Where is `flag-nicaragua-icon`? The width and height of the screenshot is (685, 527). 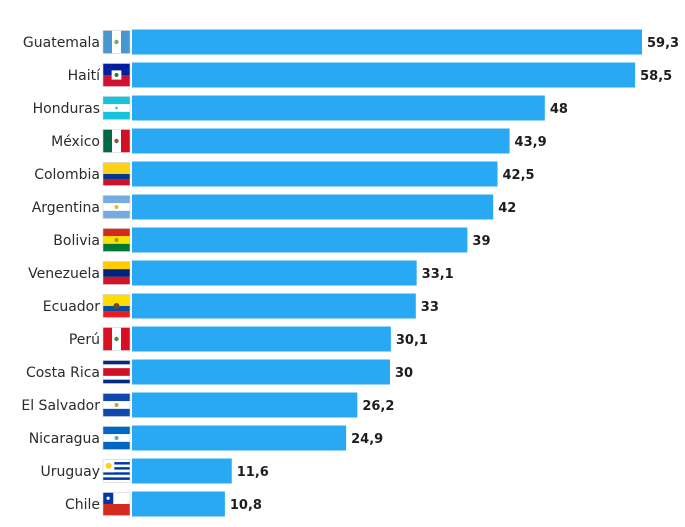
flag-nicaragua-icon is located at coordinates (116, 438).